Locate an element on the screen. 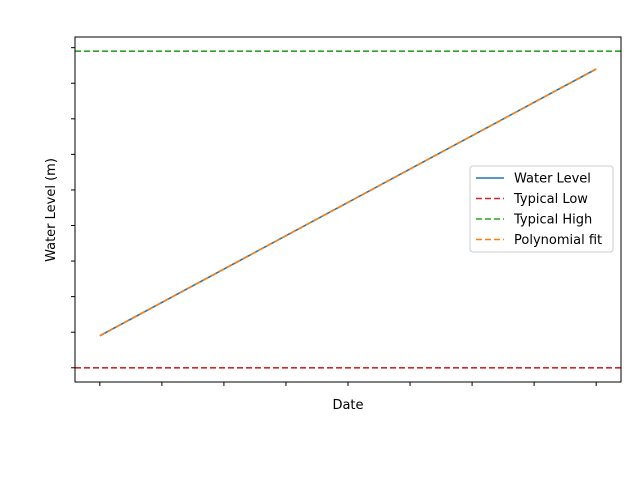 This screenshot has height=480, width=640. y-axis-label: Water Level (m) is located at coordinates (51, 210).